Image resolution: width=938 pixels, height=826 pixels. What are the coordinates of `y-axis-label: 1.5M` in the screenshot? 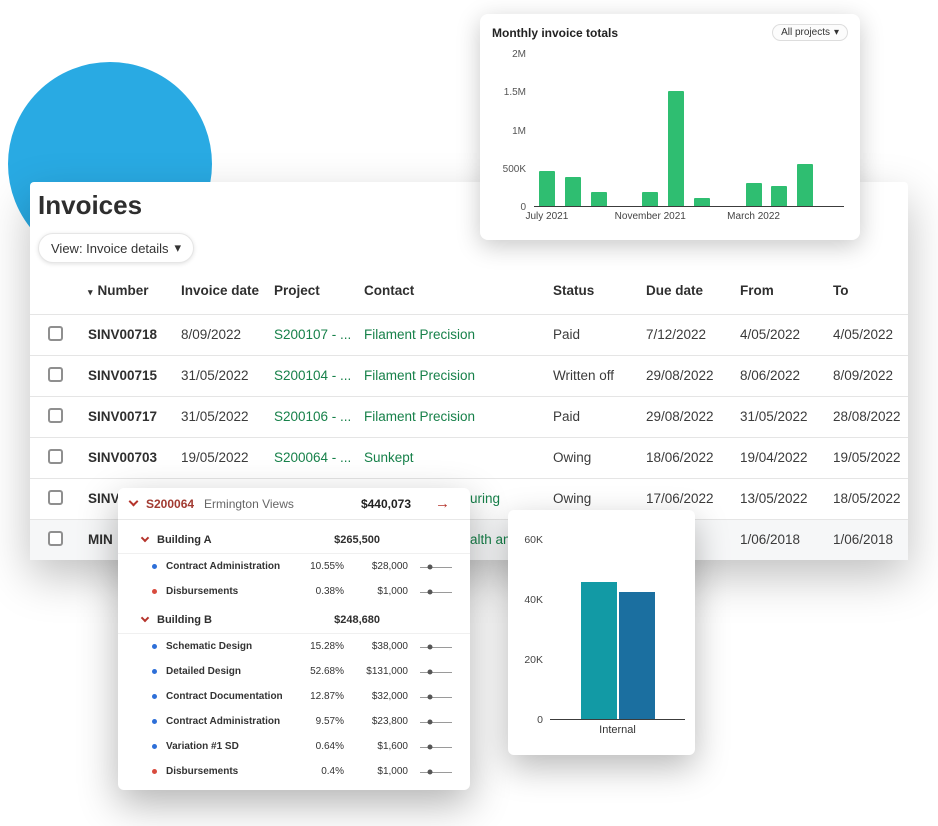 It's located at (514, 93).